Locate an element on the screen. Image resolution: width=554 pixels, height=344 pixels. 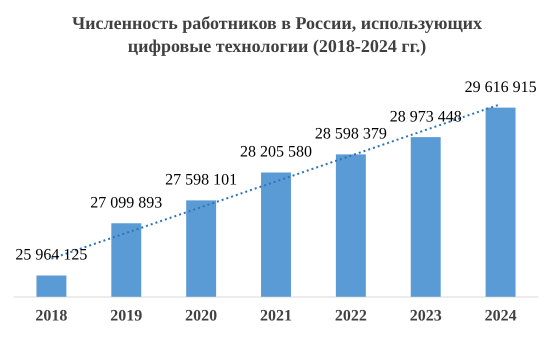
x-tick-label: 2022 is located at coordinates (350, 316).